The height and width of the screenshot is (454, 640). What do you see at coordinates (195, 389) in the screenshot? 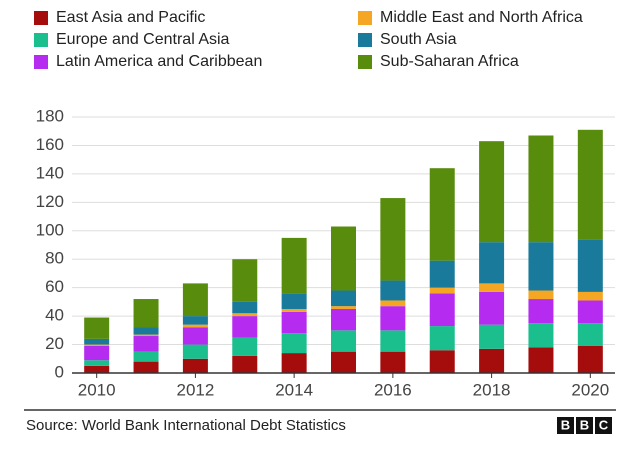
I see `x-tick-label: 2012` at bounding box center [195, 389].